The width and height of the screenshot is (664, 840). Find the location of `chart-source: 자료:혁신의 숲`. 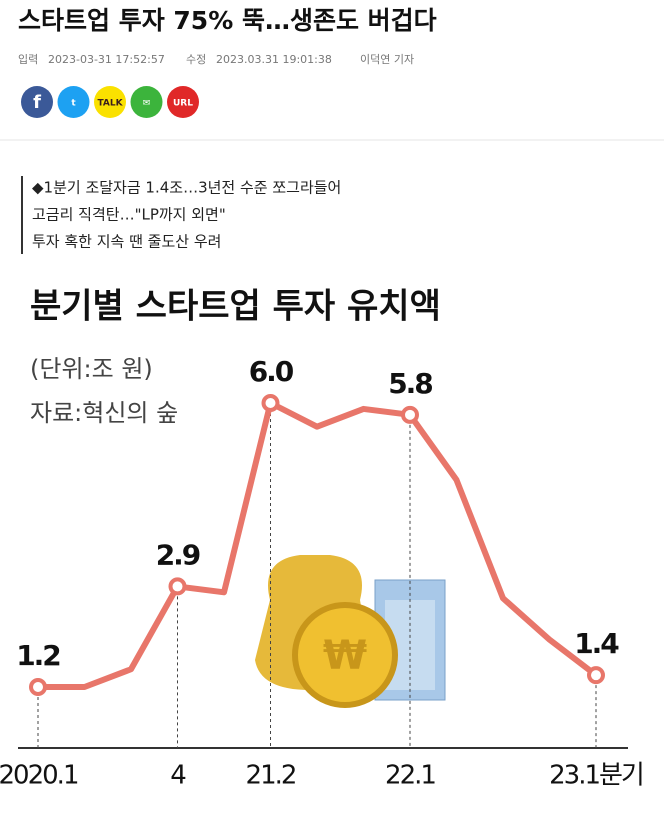

chart-source: 자료:혁신의 숲 is located at coordinates (104, 413).